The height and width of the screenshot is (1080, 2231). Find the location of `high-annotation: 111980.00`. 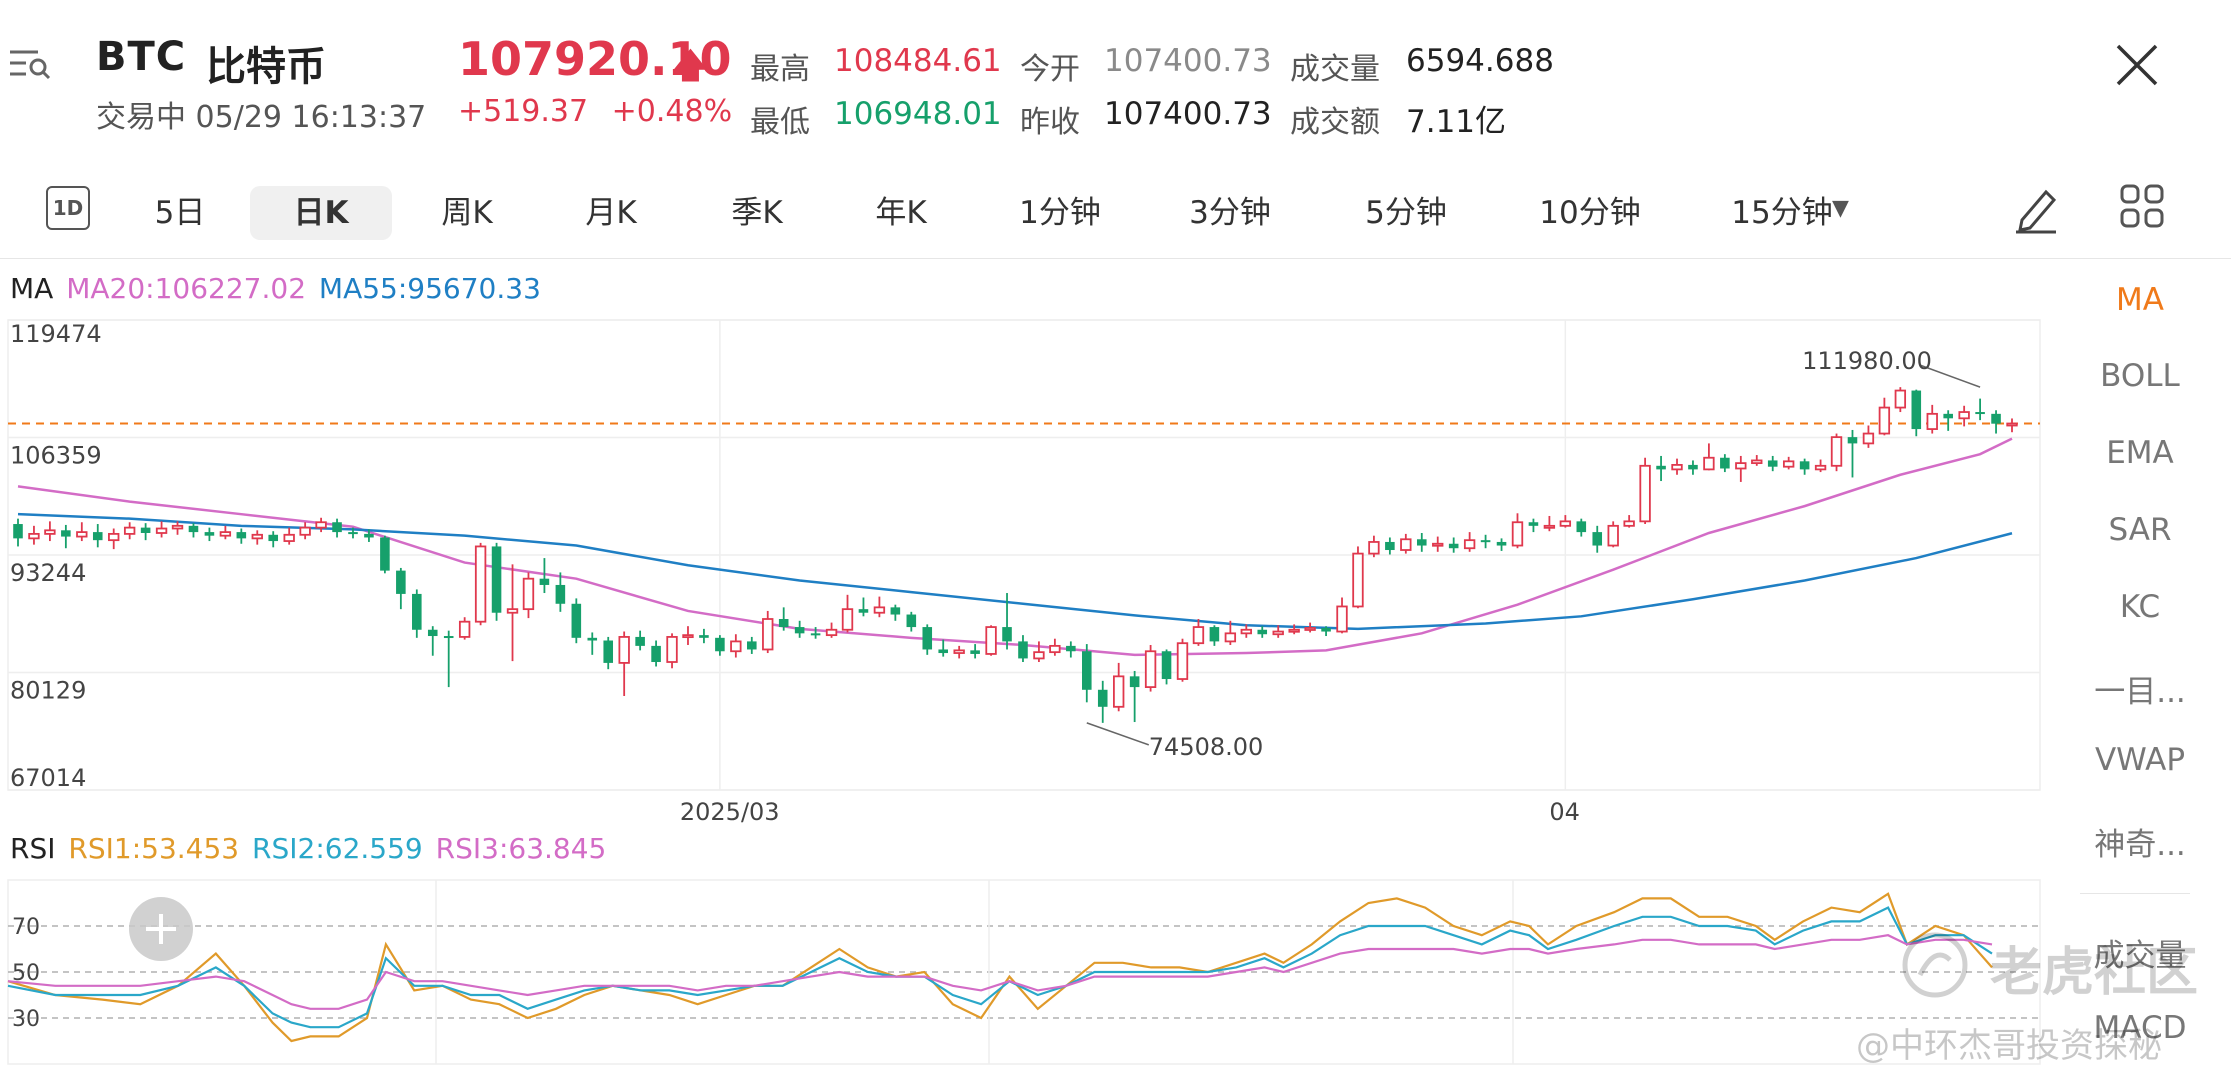

high-annotation: 111980.00 is located at coordinates (1867, 361).